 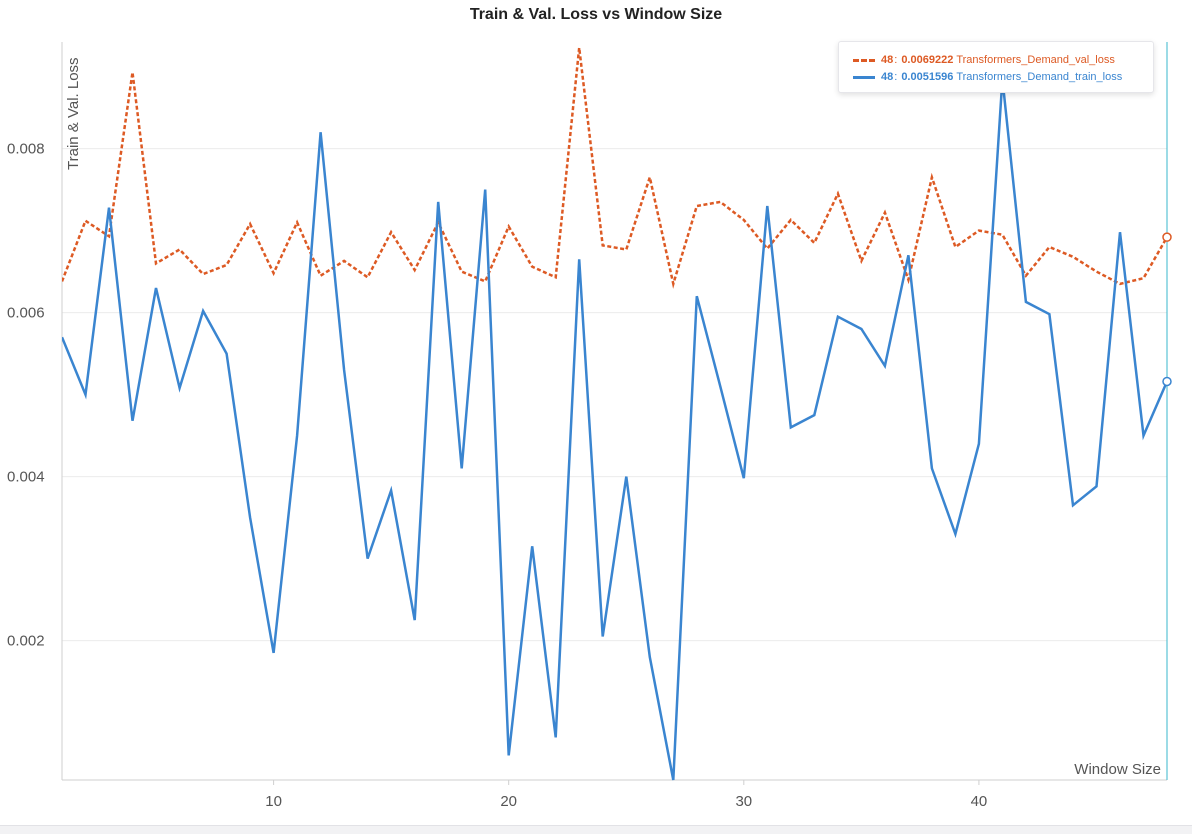 I want to click on legend-value: 0.0069222, so click(x=927, y=60).